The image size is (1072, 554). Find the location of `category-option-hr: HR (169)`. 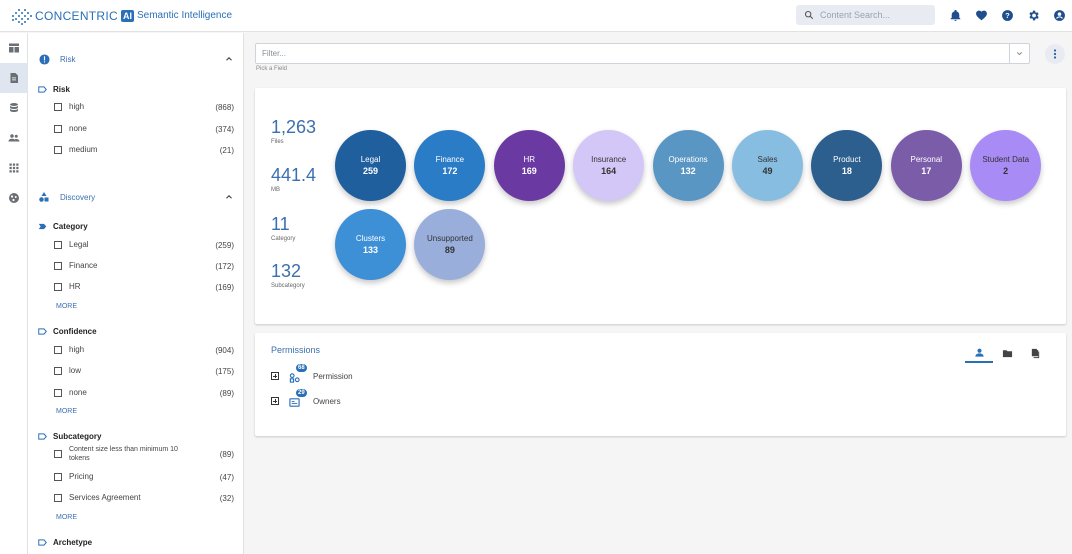

category-option-hr: HR (169) is located at coordinates (144, 287).